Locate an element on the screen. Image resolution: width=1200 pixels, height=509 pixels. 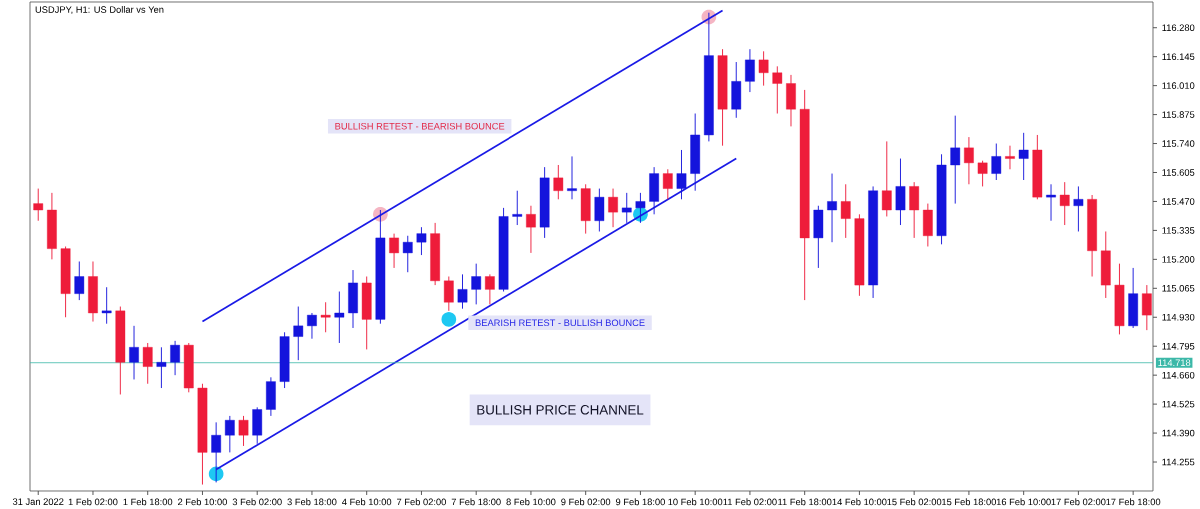
y-tick-label: 115.065 is located at coordinates (1178, 288).